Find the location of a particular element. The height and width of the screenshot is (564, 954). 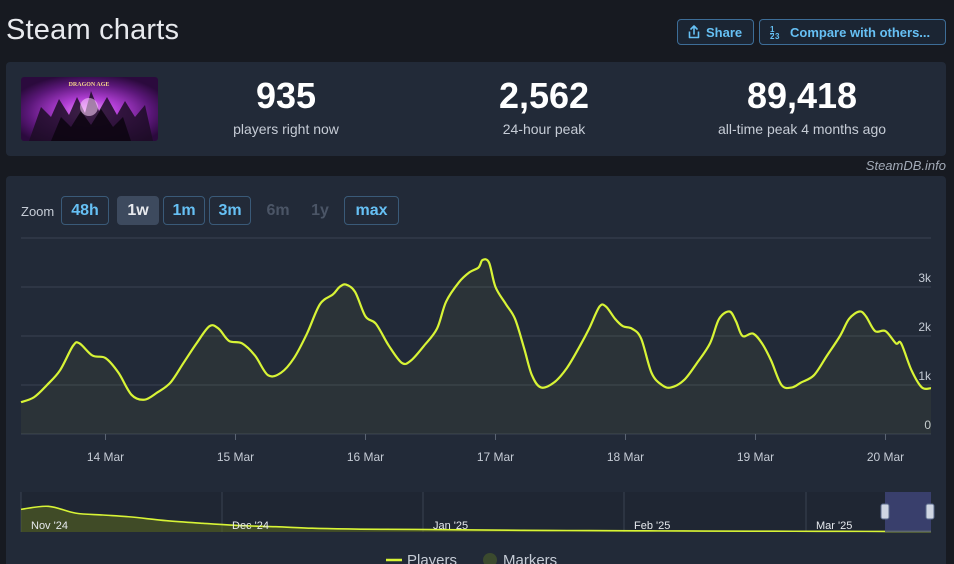

navigator-x-label: Dec '24 is located at coordinates (250, 526).